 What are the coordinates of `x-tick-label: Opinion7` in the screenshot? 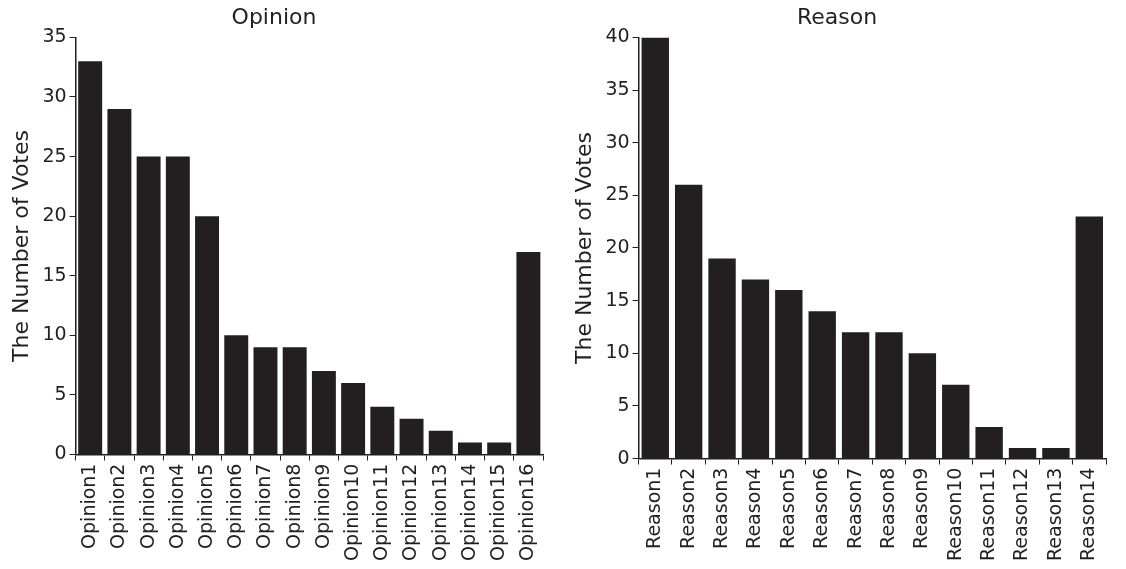 It's located at (263, 506).